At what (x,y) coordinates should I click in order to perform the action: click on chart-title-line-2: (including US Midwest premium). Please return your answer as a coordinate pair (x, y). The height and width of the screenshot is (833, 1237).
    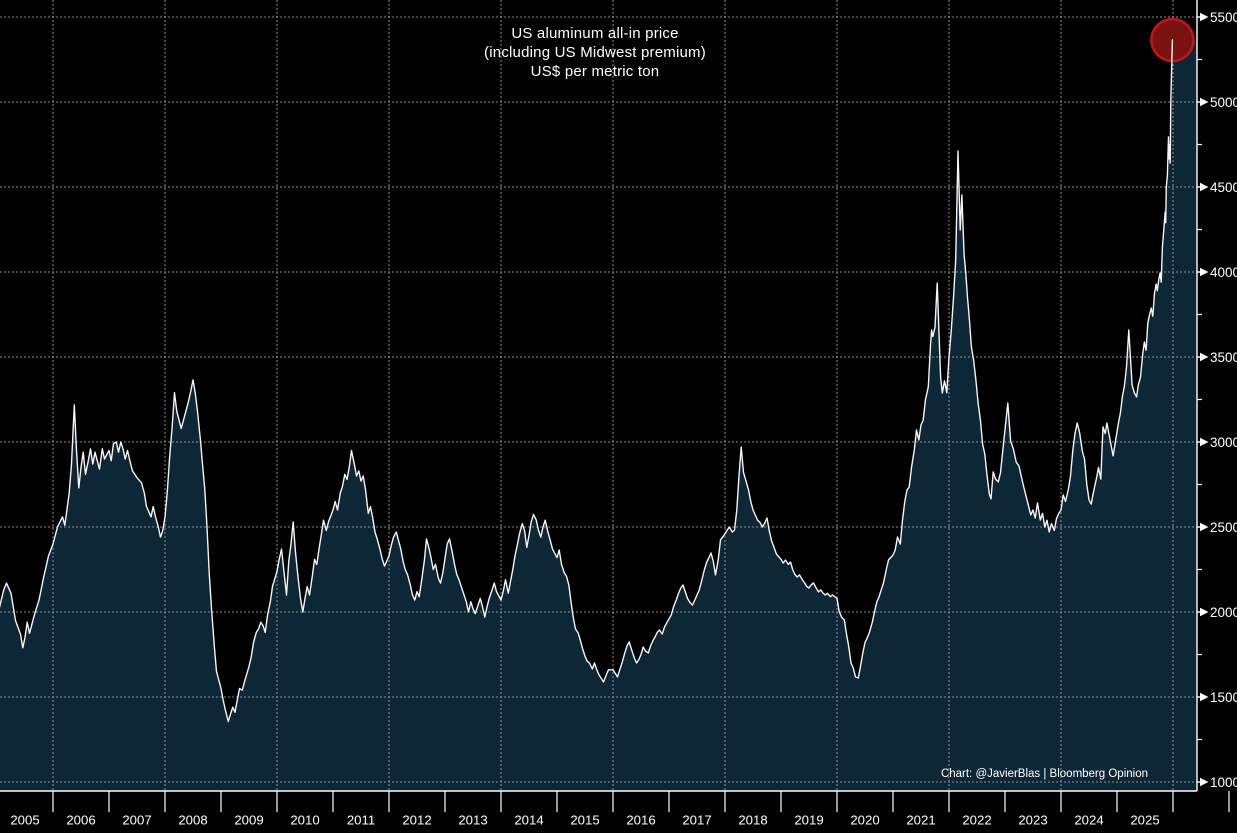
    Looking at the image, I should click on (595, 52).